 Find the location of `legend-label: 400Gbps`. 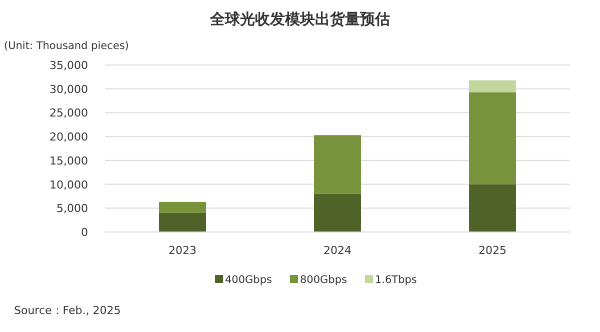

legend-label: 400Gbps is located at coordinates (248, 280).